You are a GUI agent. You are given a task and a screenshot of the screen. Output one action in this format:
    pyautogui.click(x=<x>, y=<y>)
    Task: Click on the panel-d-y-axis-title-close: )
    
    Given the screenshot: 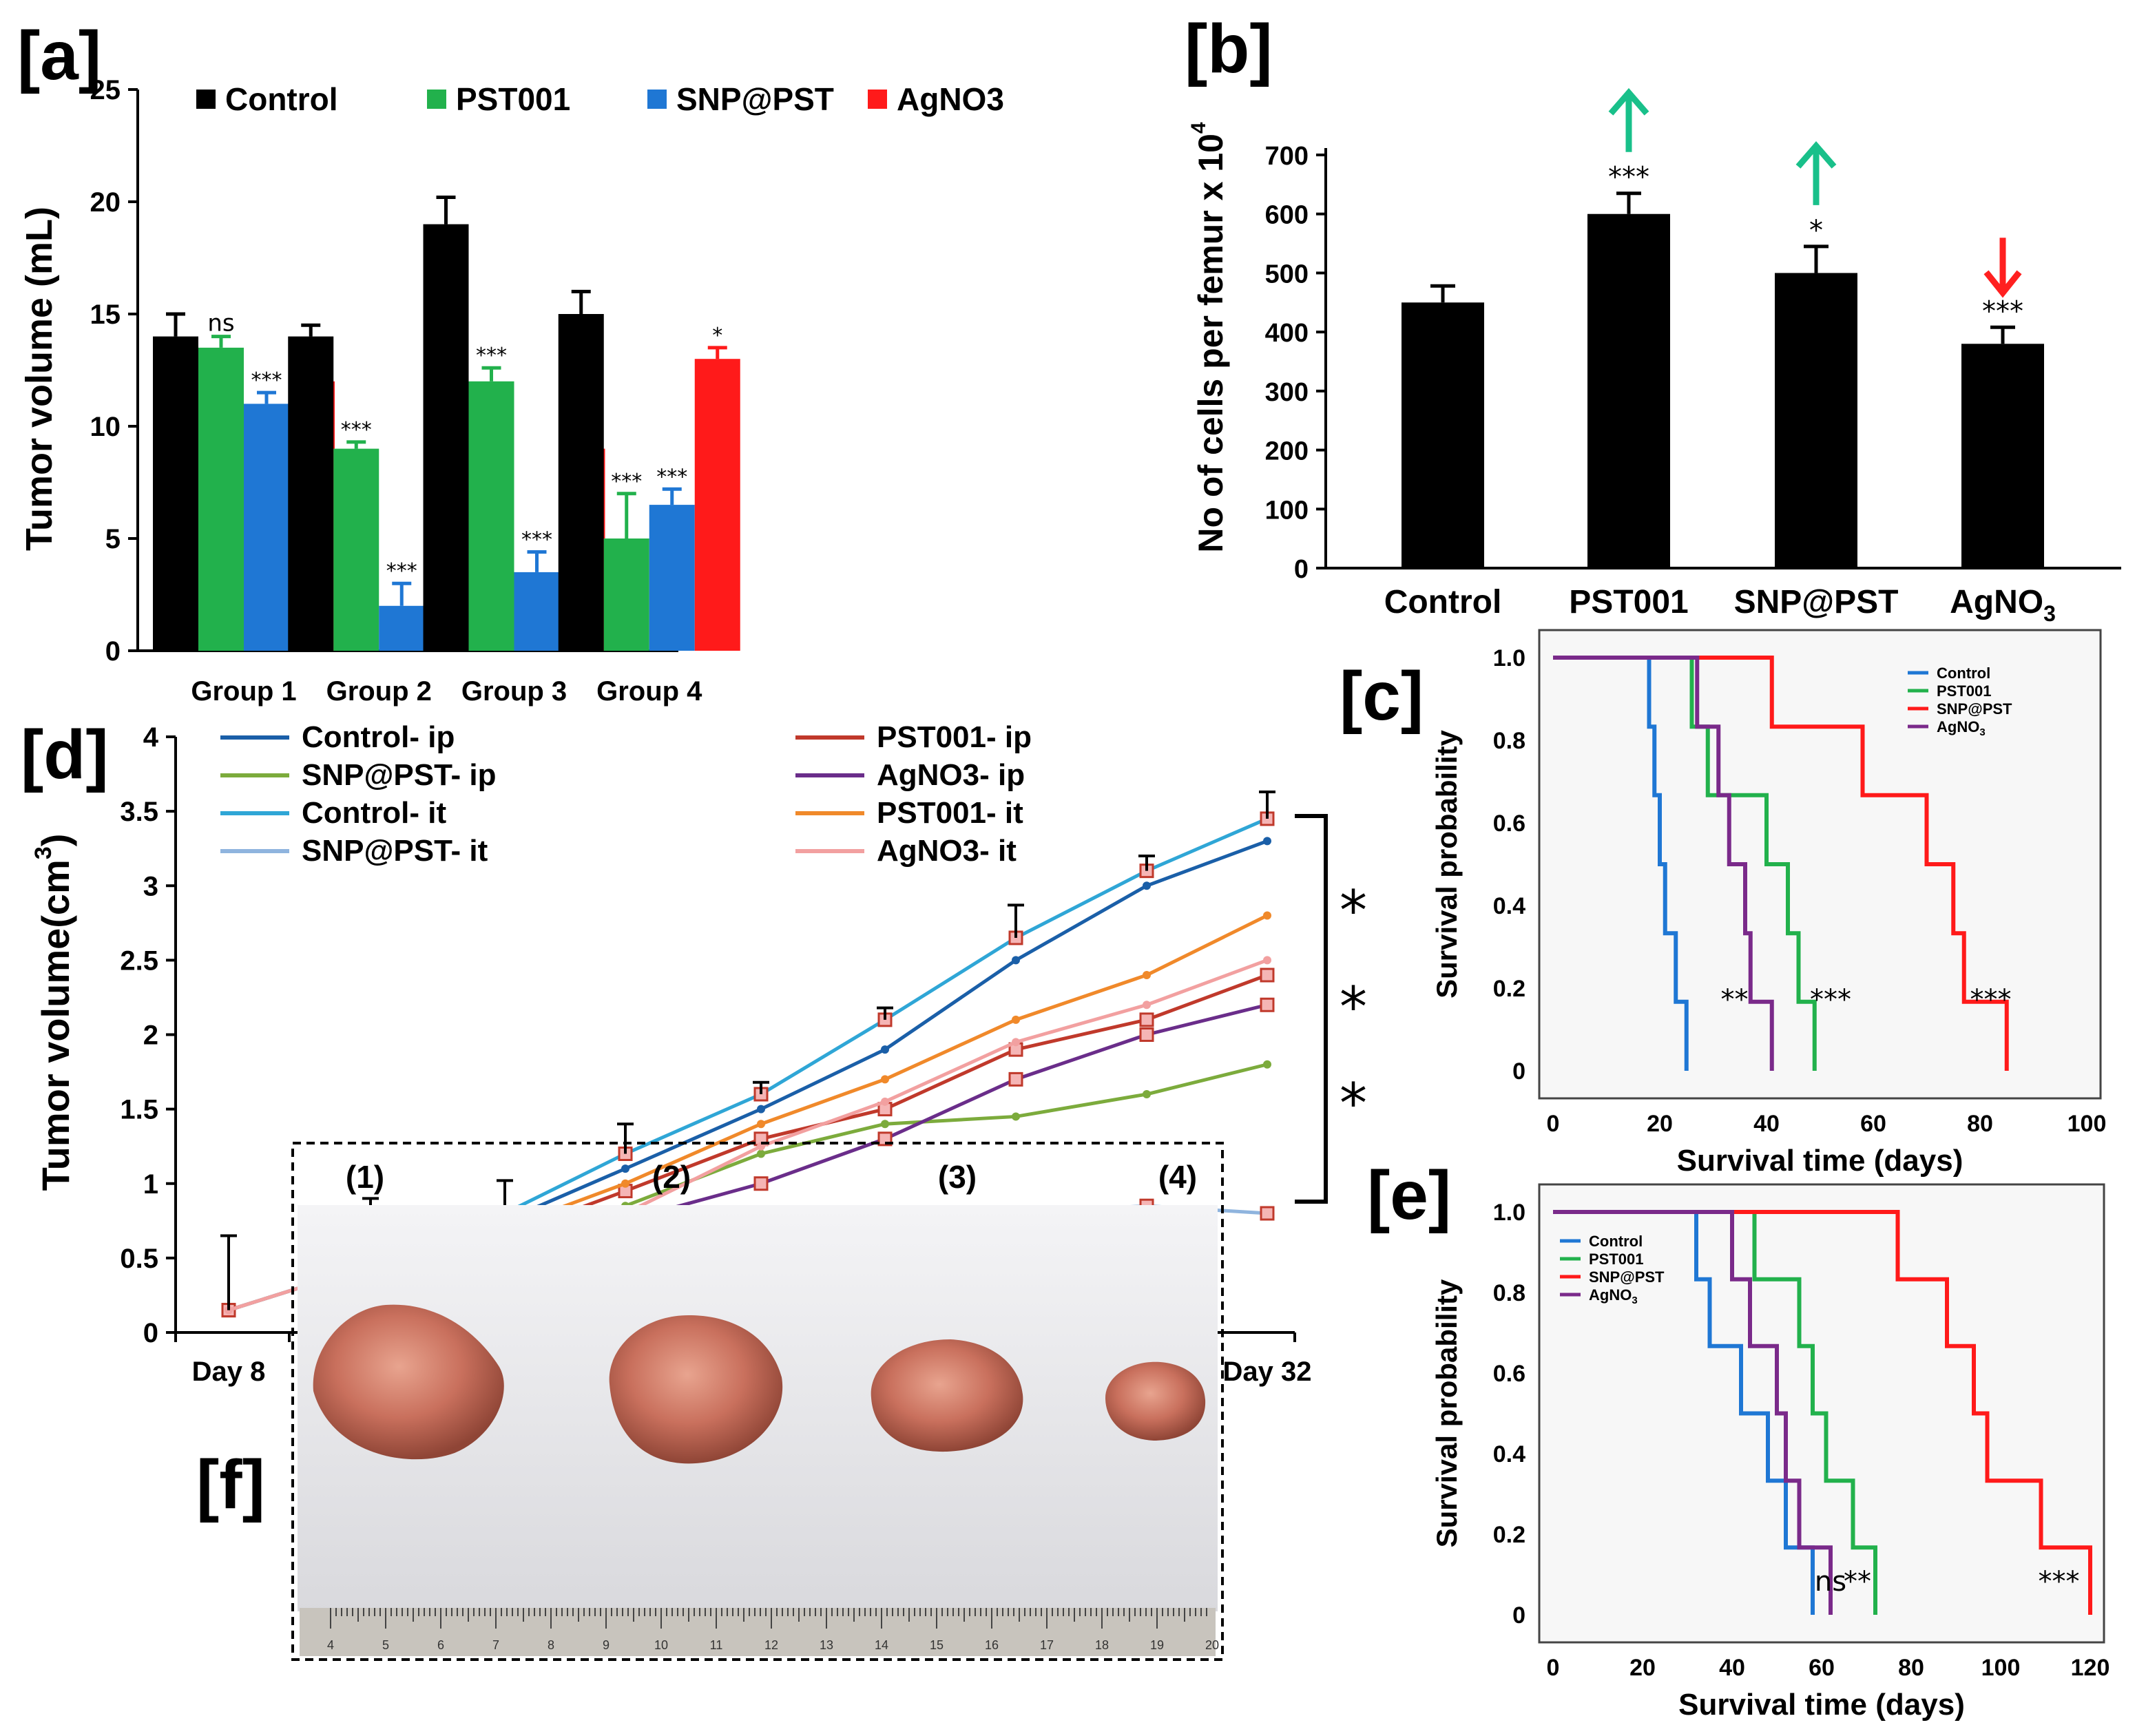 What is the action you would take?
    pyautogui.click(x=56, y=840)
    